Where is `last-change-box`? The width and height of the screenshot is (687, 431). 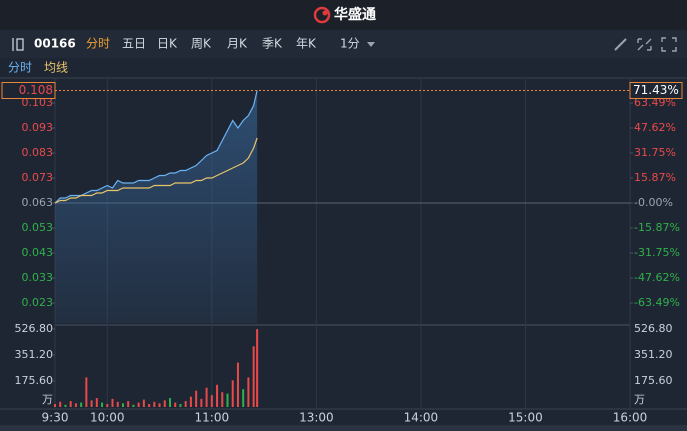 last-change-box is located at coordinates (656, 90).